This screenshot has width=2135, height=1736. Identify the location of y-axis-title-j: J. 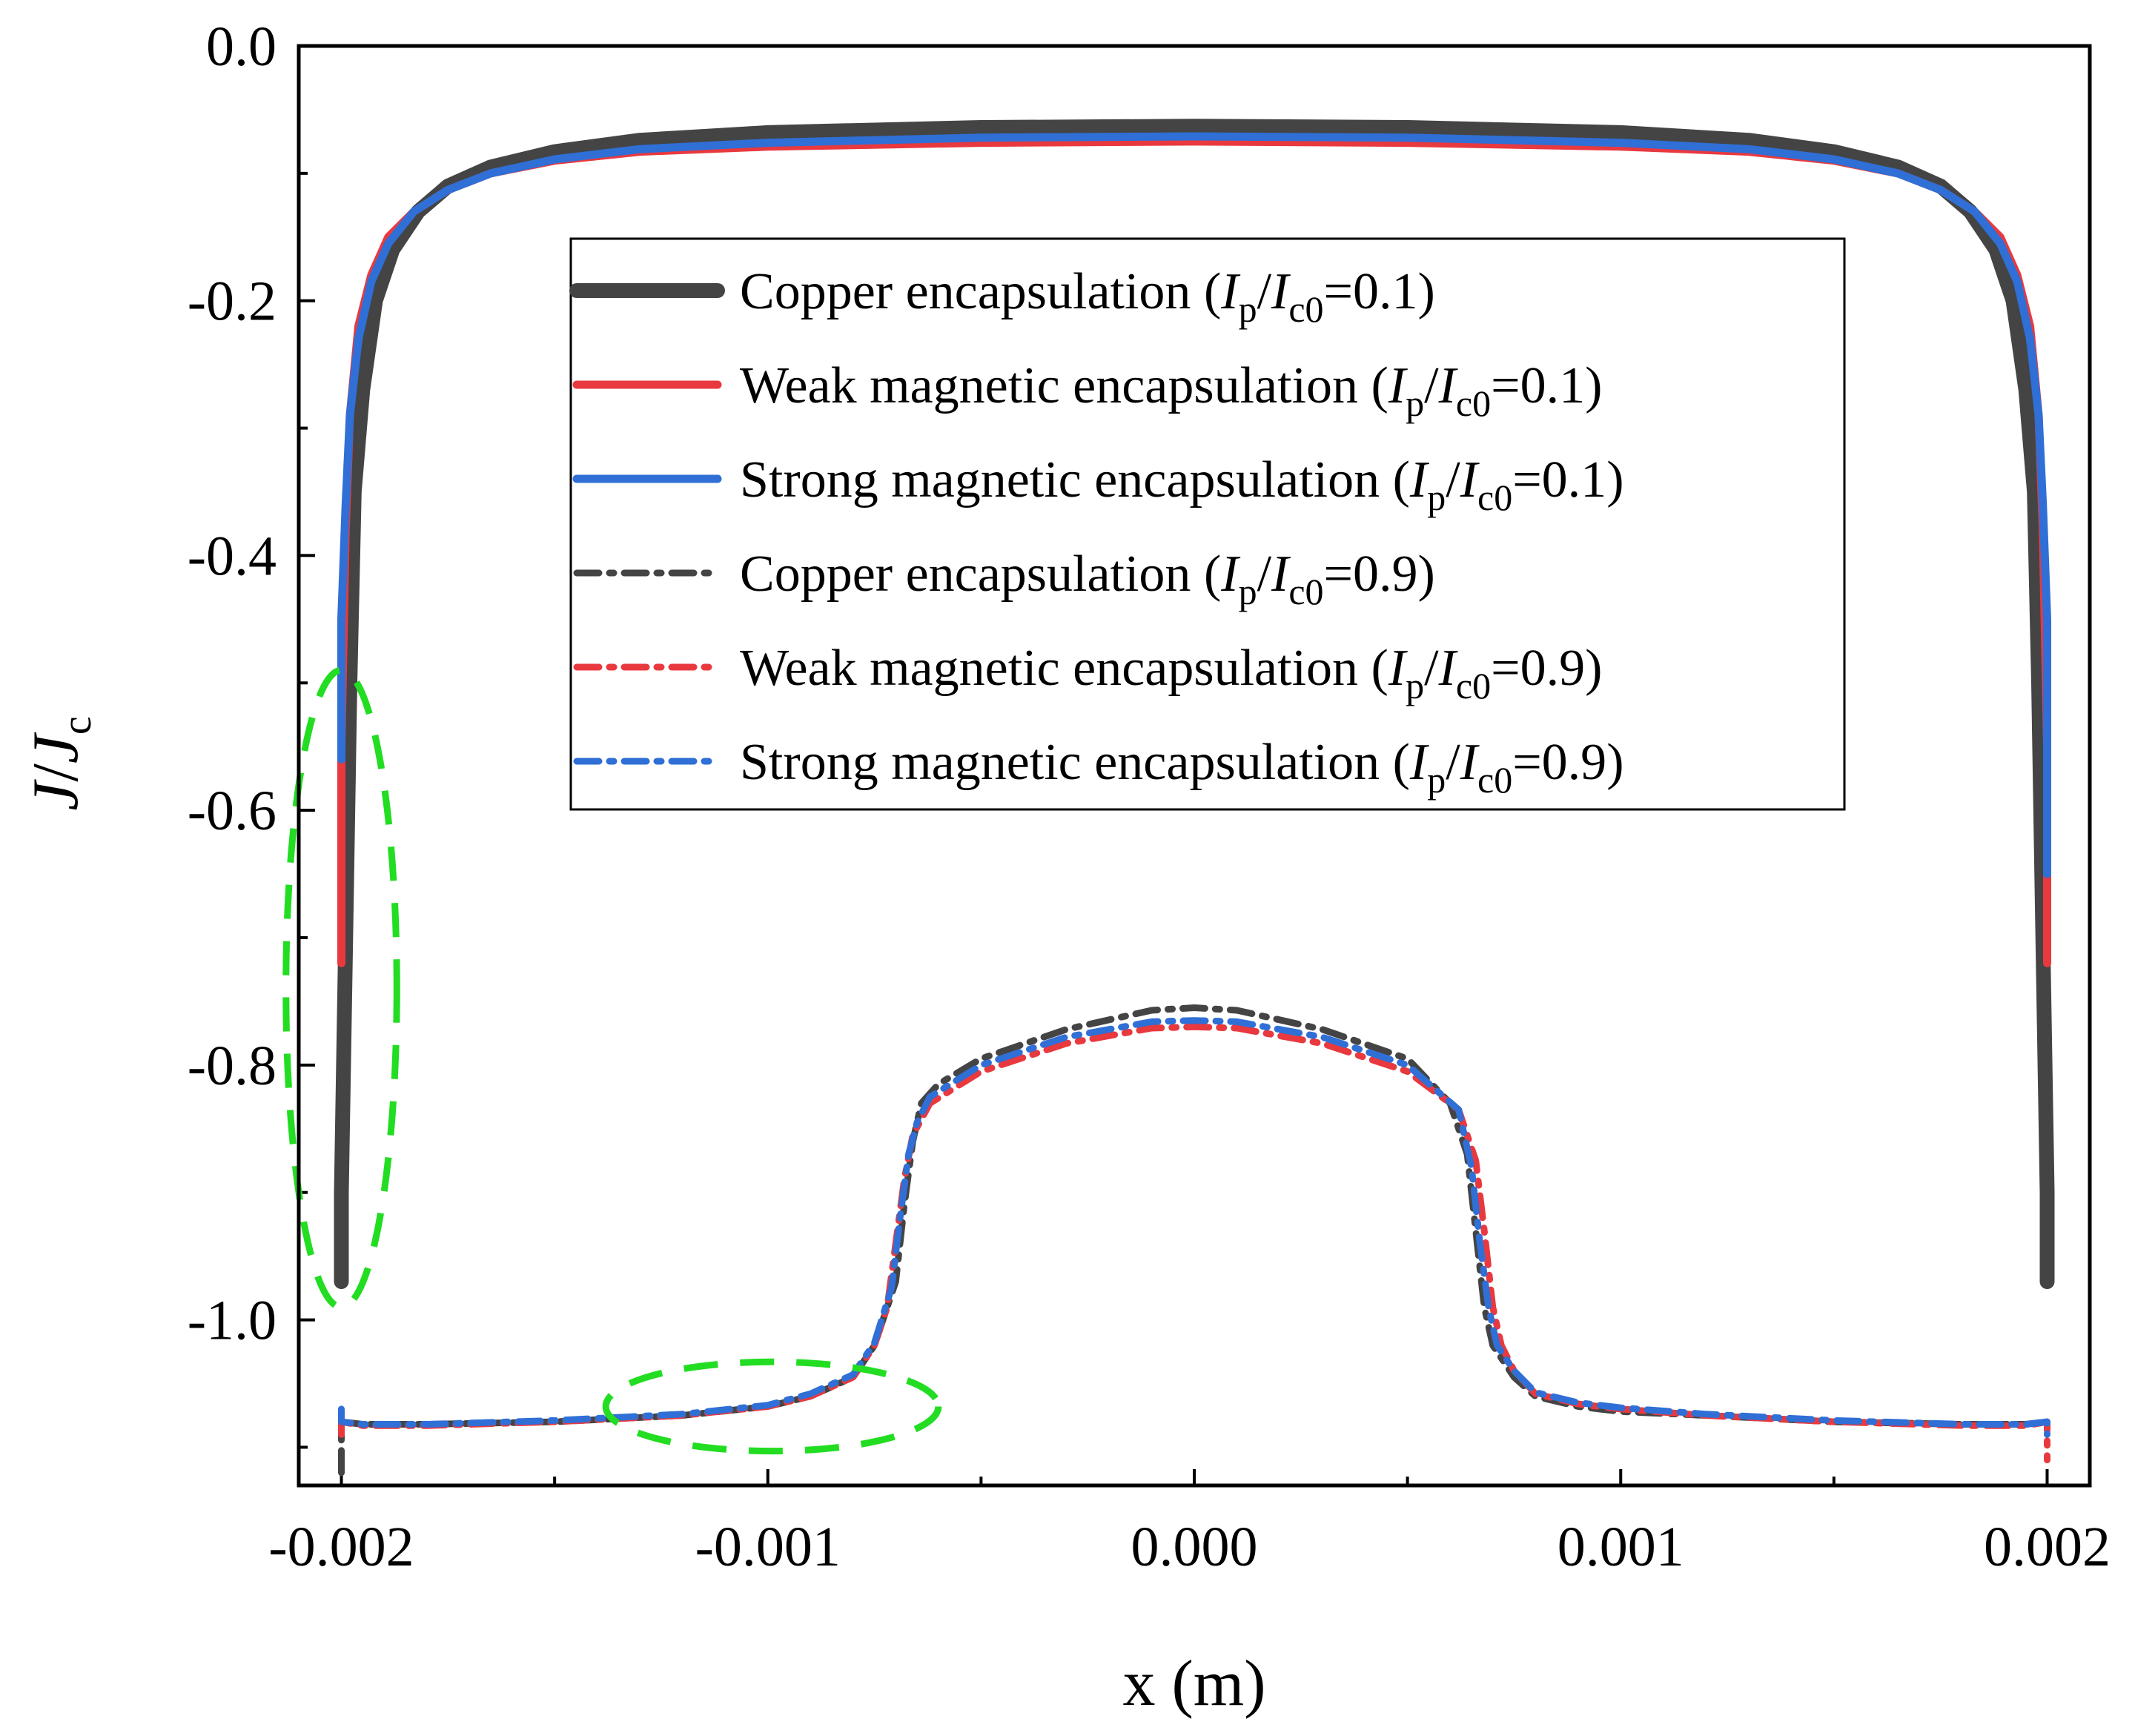
(56, 795).